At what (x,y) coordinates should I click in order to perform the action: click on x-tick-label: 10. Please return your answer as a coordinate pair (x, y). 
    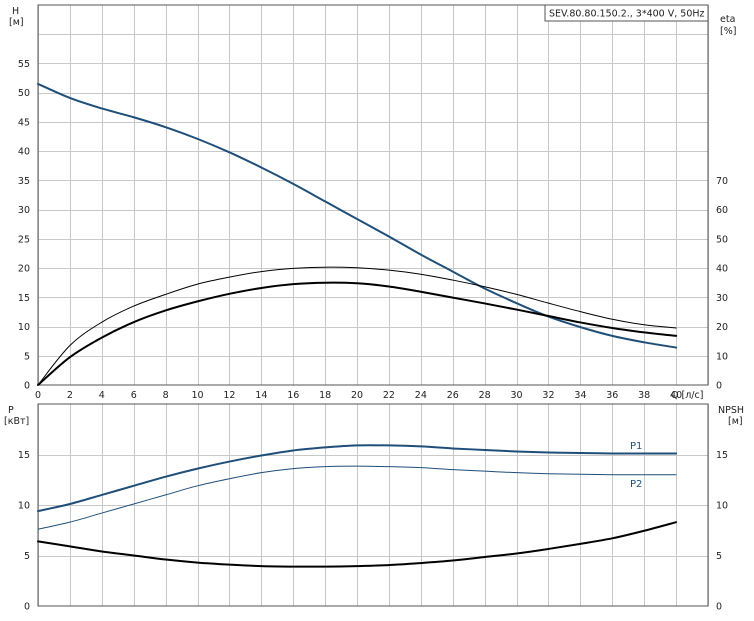
    Looking at the image, I should click on (197, 395).